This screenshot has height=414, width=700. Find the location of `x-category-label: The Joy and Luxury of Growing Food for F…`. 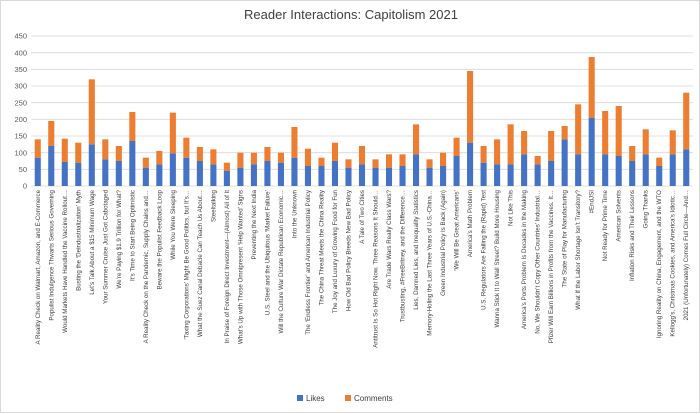

x-category-label: The Joy and Luxury of Growing Food for F… is located at coordinates (335, 251).